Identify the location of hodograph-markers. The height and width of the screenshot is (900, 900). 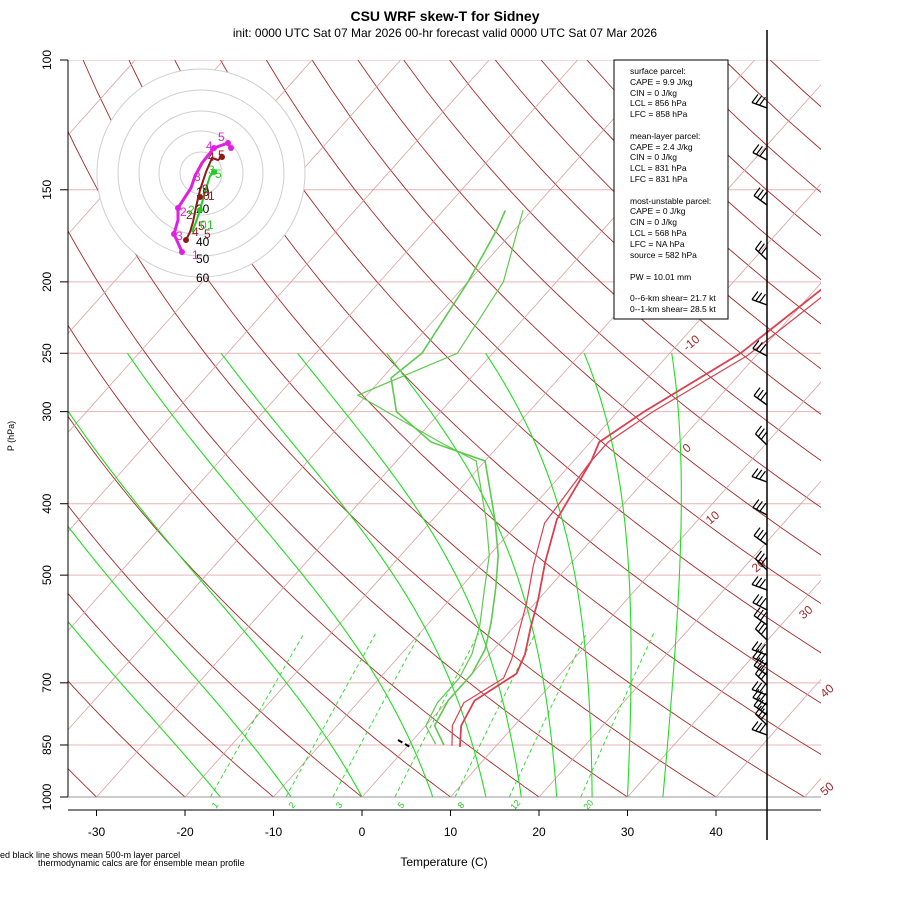
(202, 197).